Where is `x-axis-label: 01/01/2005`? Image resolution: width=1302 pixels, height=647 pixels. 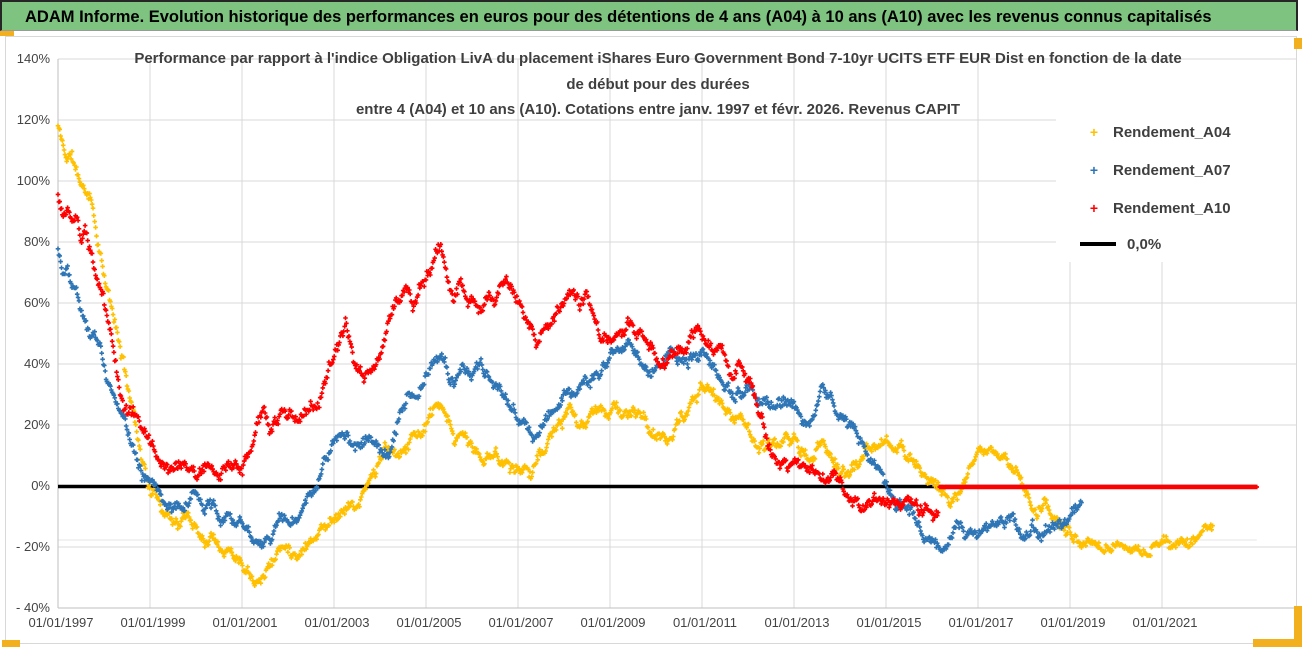
x-axis-label: 01/01/2005 is located at coordinates (429, 622).